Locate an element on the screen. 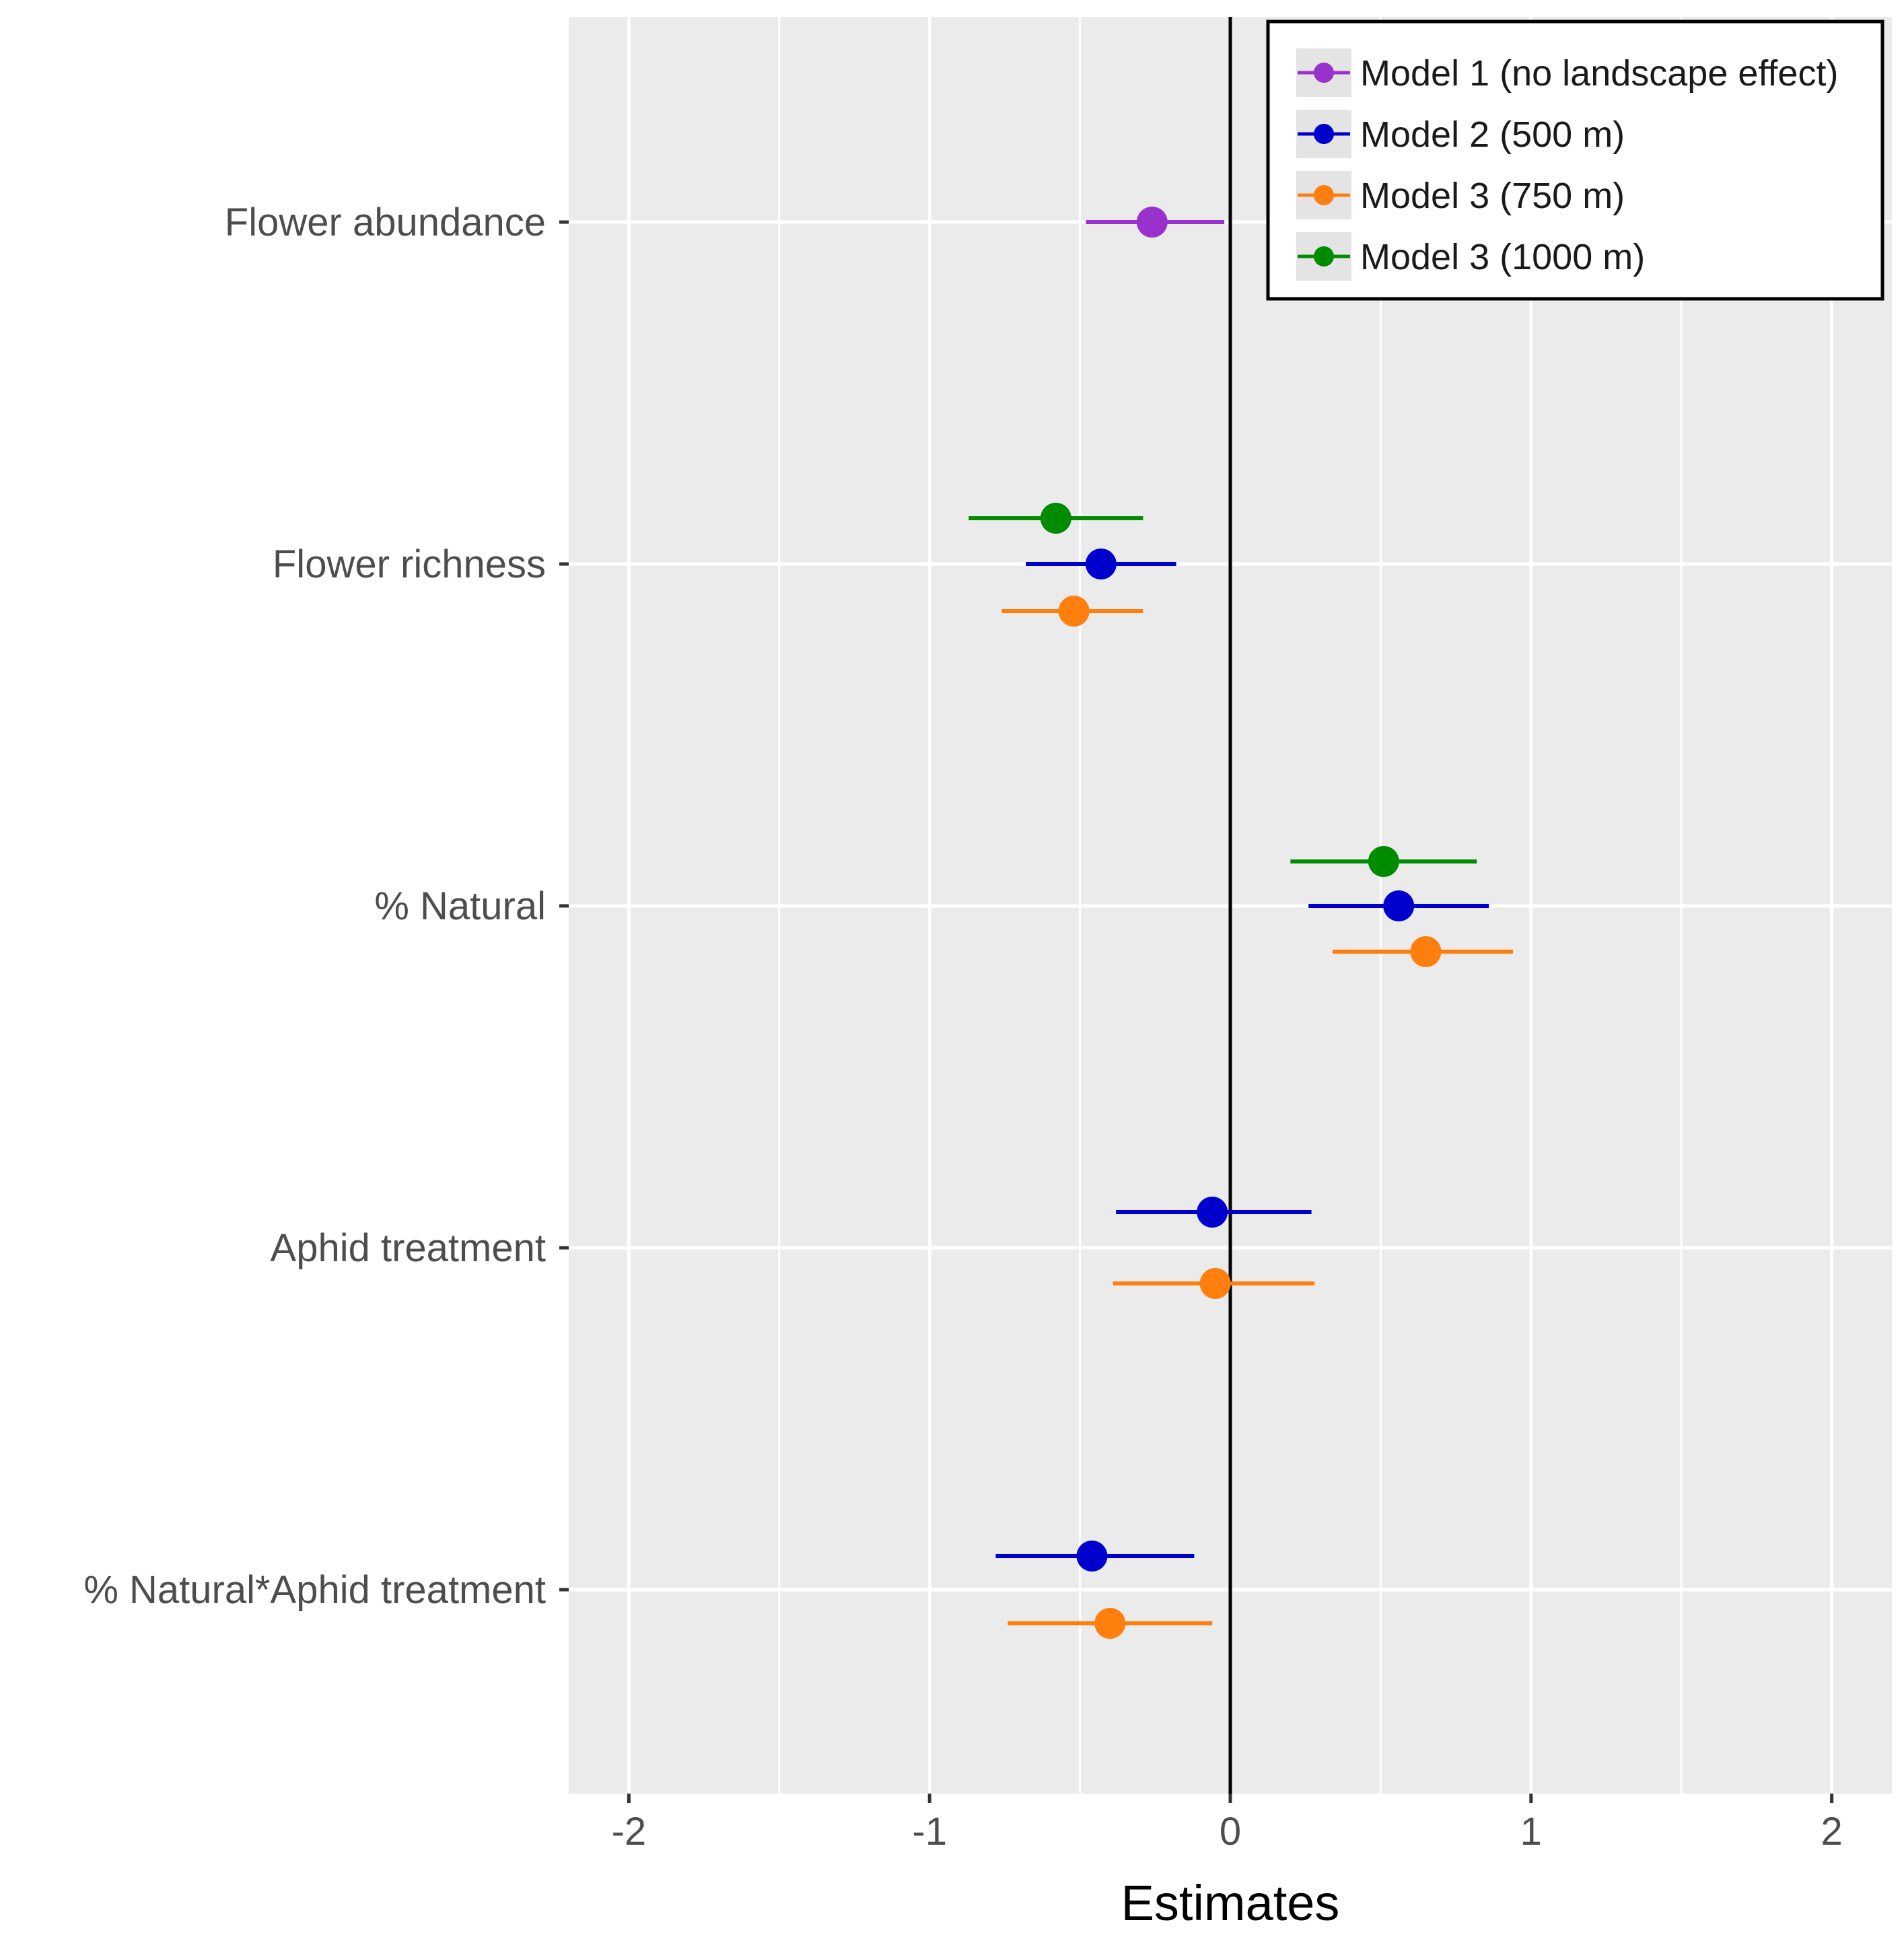  x-tick-label: 2 is located at coordinates (1832, 1831).